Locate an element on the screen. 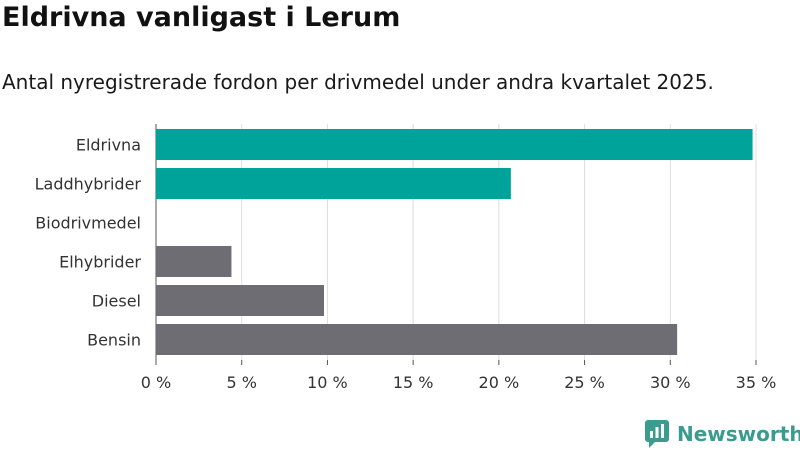 The height and width of the screenshot is (450, 800). bar-bensin is located at coordinates (417, 339).